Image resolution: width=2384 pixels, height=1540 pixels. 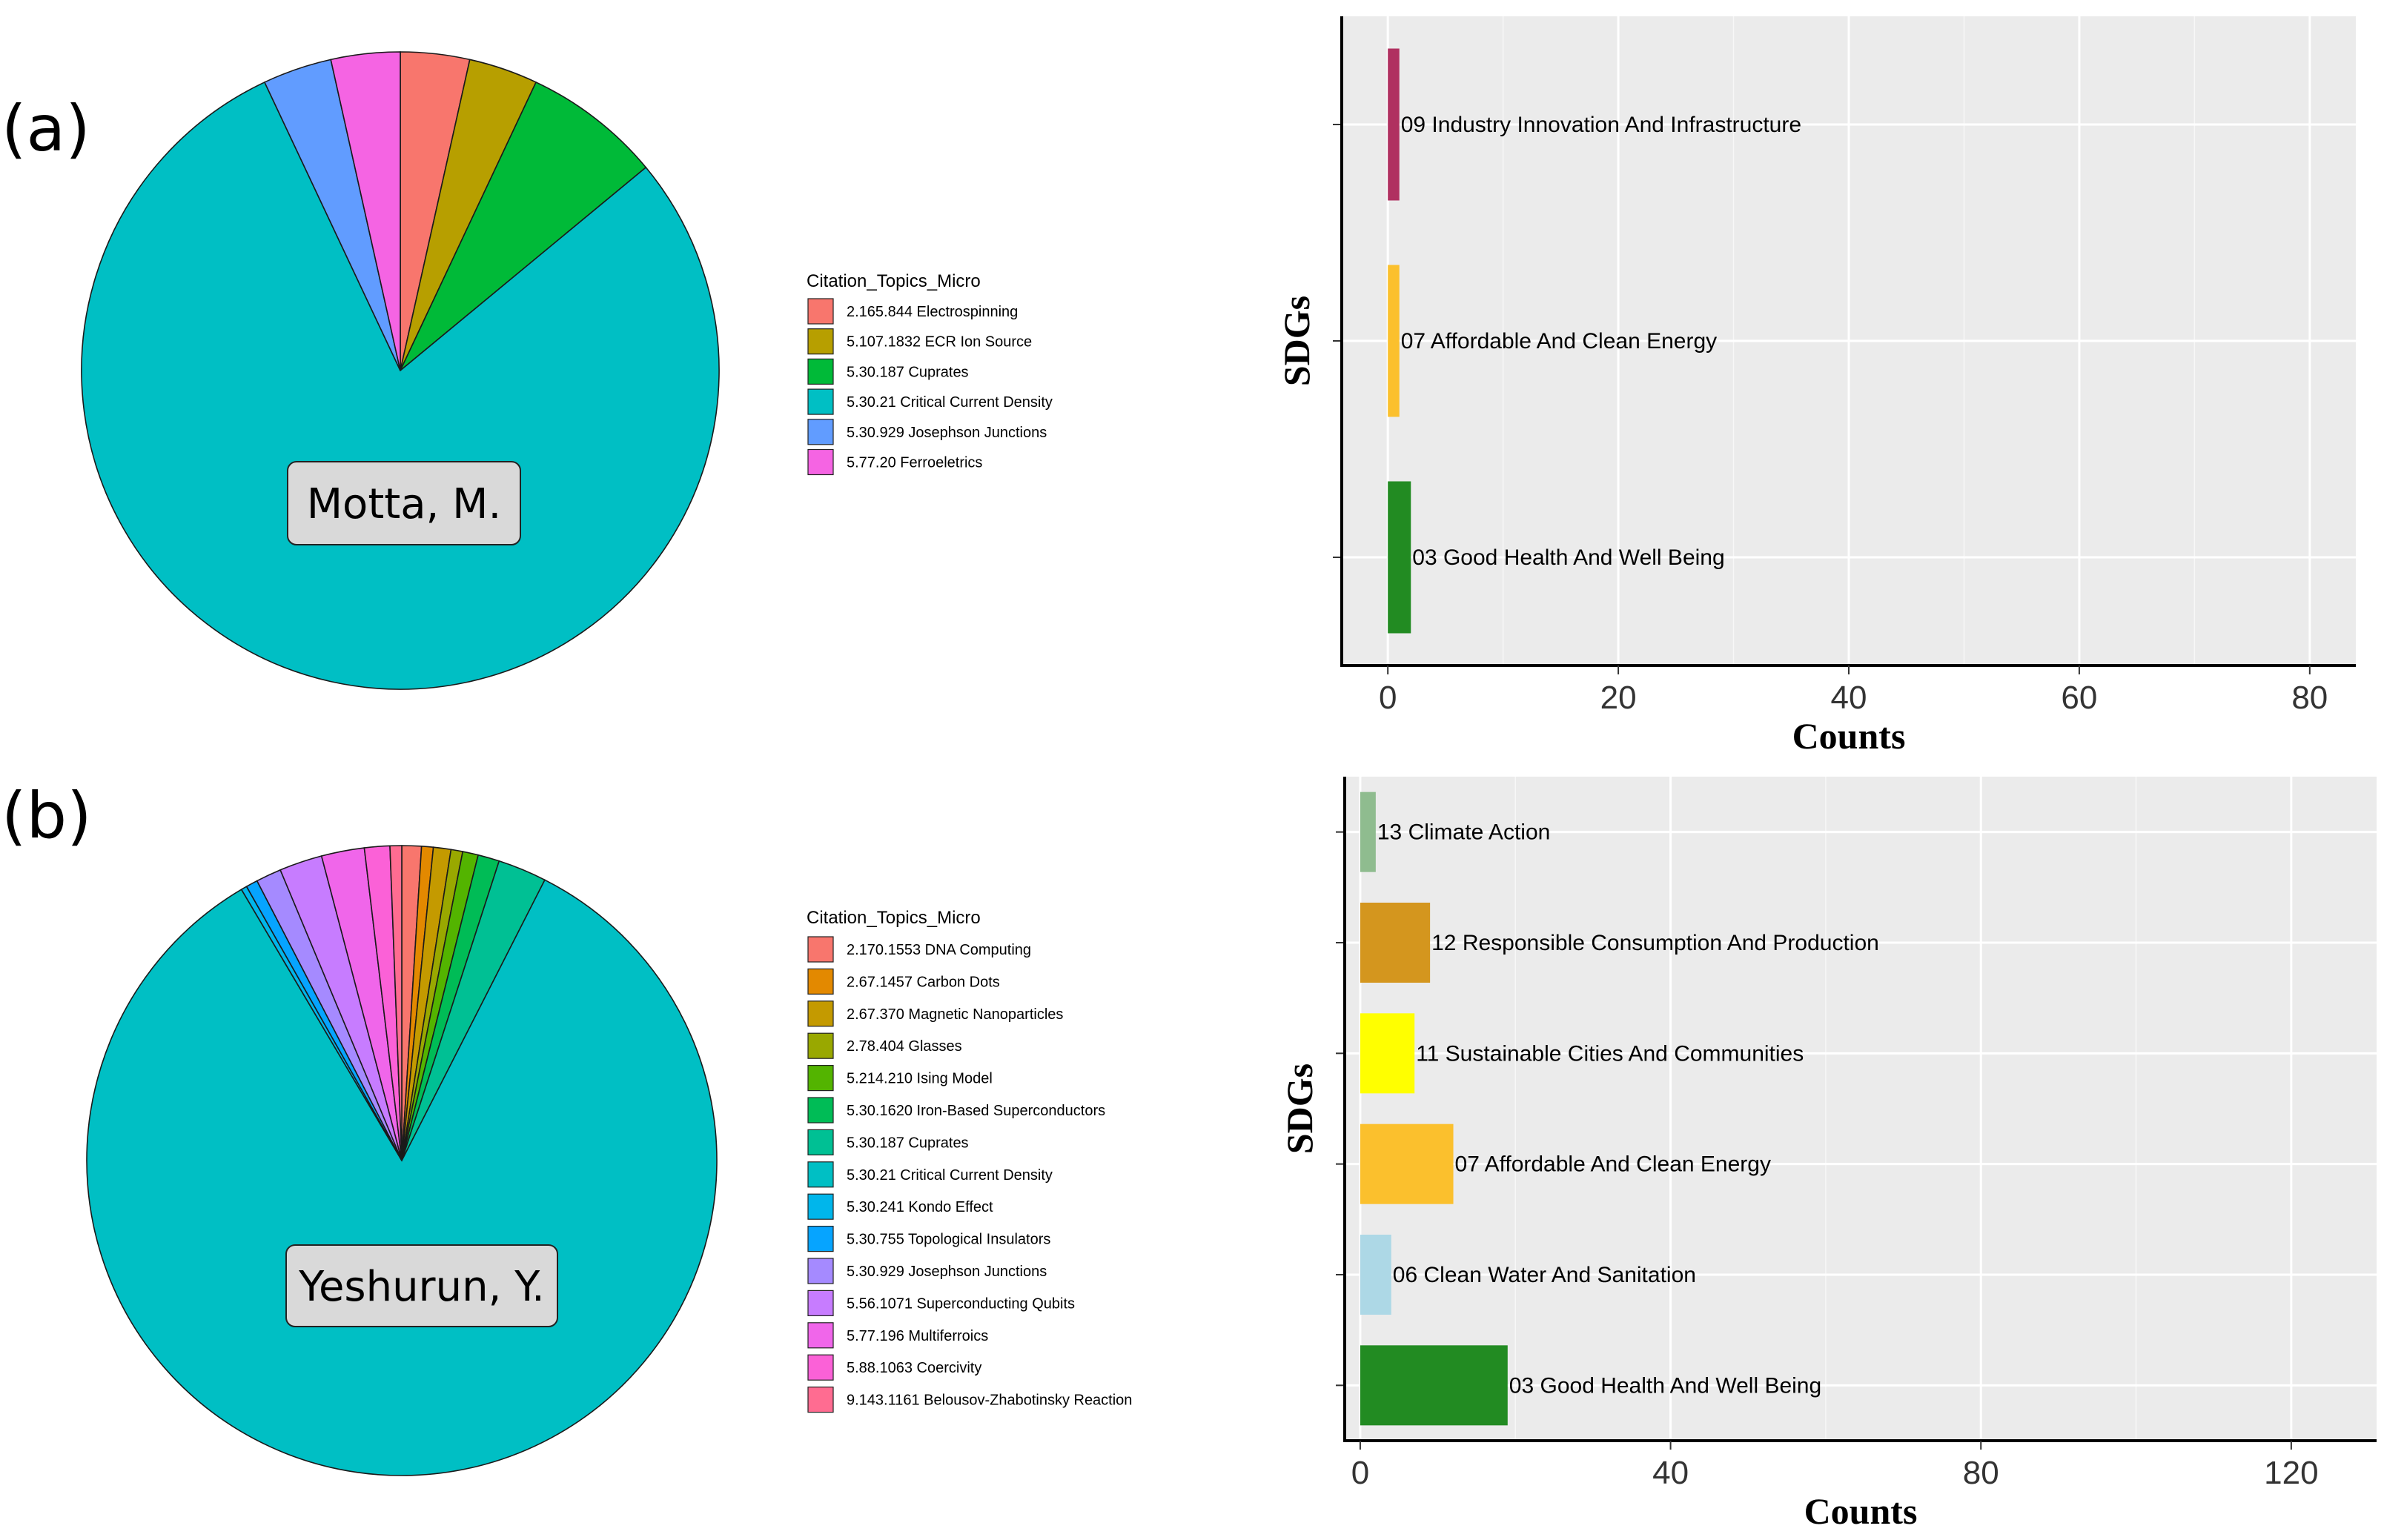 I want to click on legend-label: 5.56.1071 Superconducting Qubits, so click(x=961, y=1303).